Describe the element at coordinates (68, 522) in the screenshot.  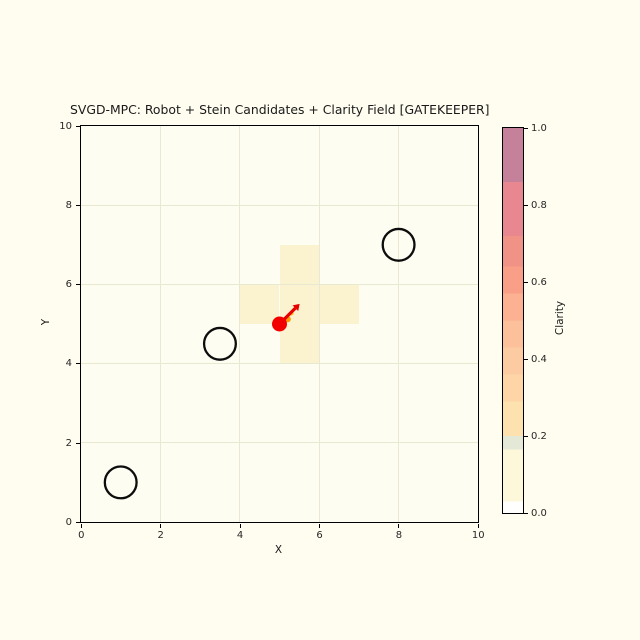
I see `y-tick-label: 0` at that location.